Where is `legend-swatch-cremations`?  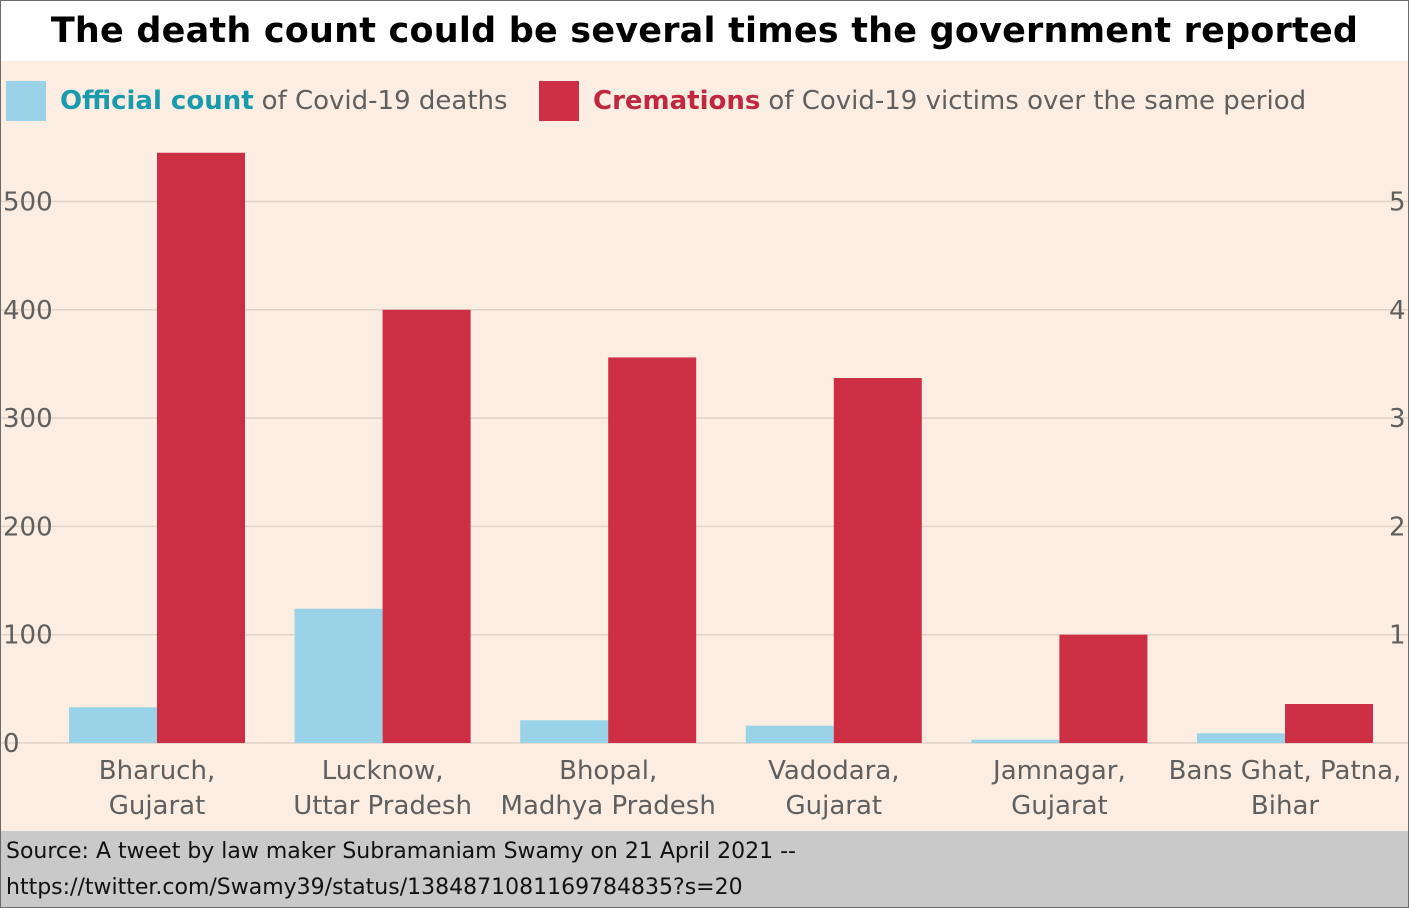
legend-swatch-cremations is located at coordinates (559, 101).